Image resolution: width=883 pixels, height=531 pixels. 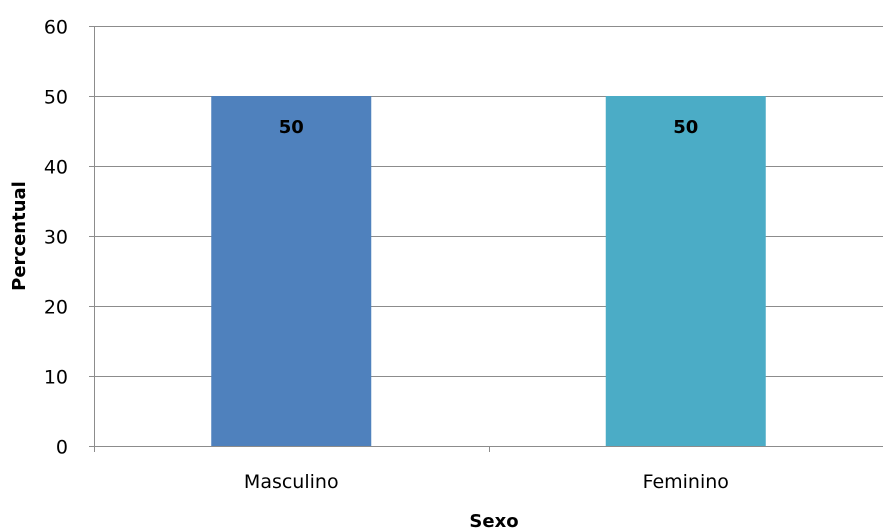 What do you see at coordinates (685, 271) in the screenshot?
I see `bar-feminino` at bounding box center [685, 271].